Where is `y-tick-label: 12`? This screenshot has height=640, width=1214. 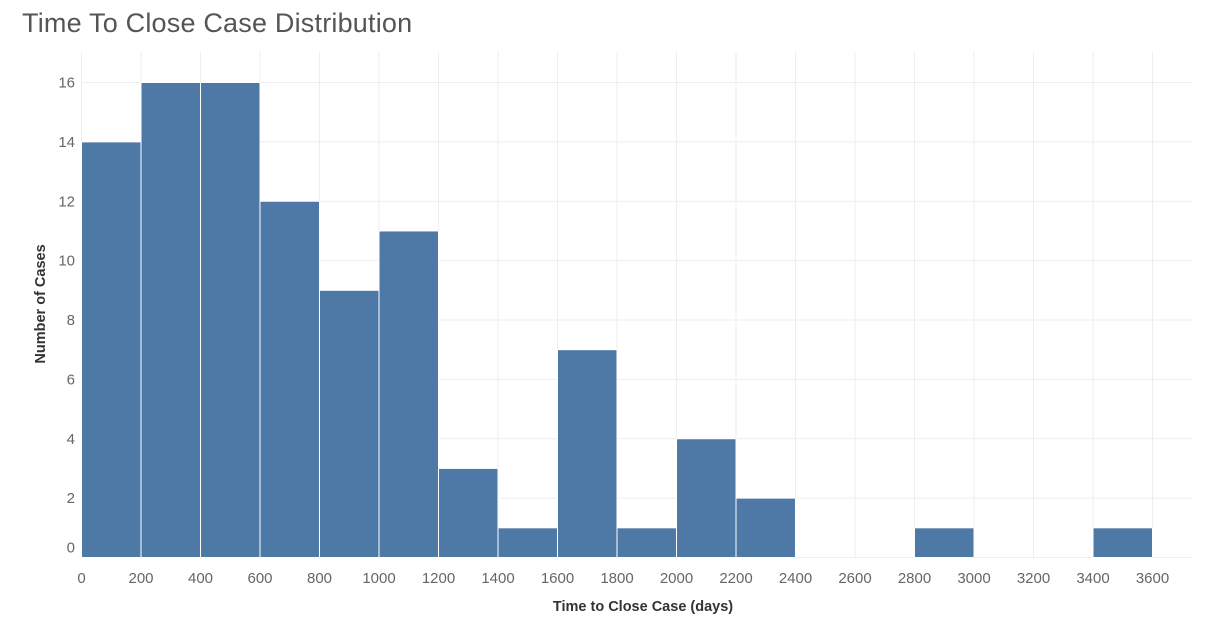 y-tick-label: 12 is located at coordinates (66, 201).